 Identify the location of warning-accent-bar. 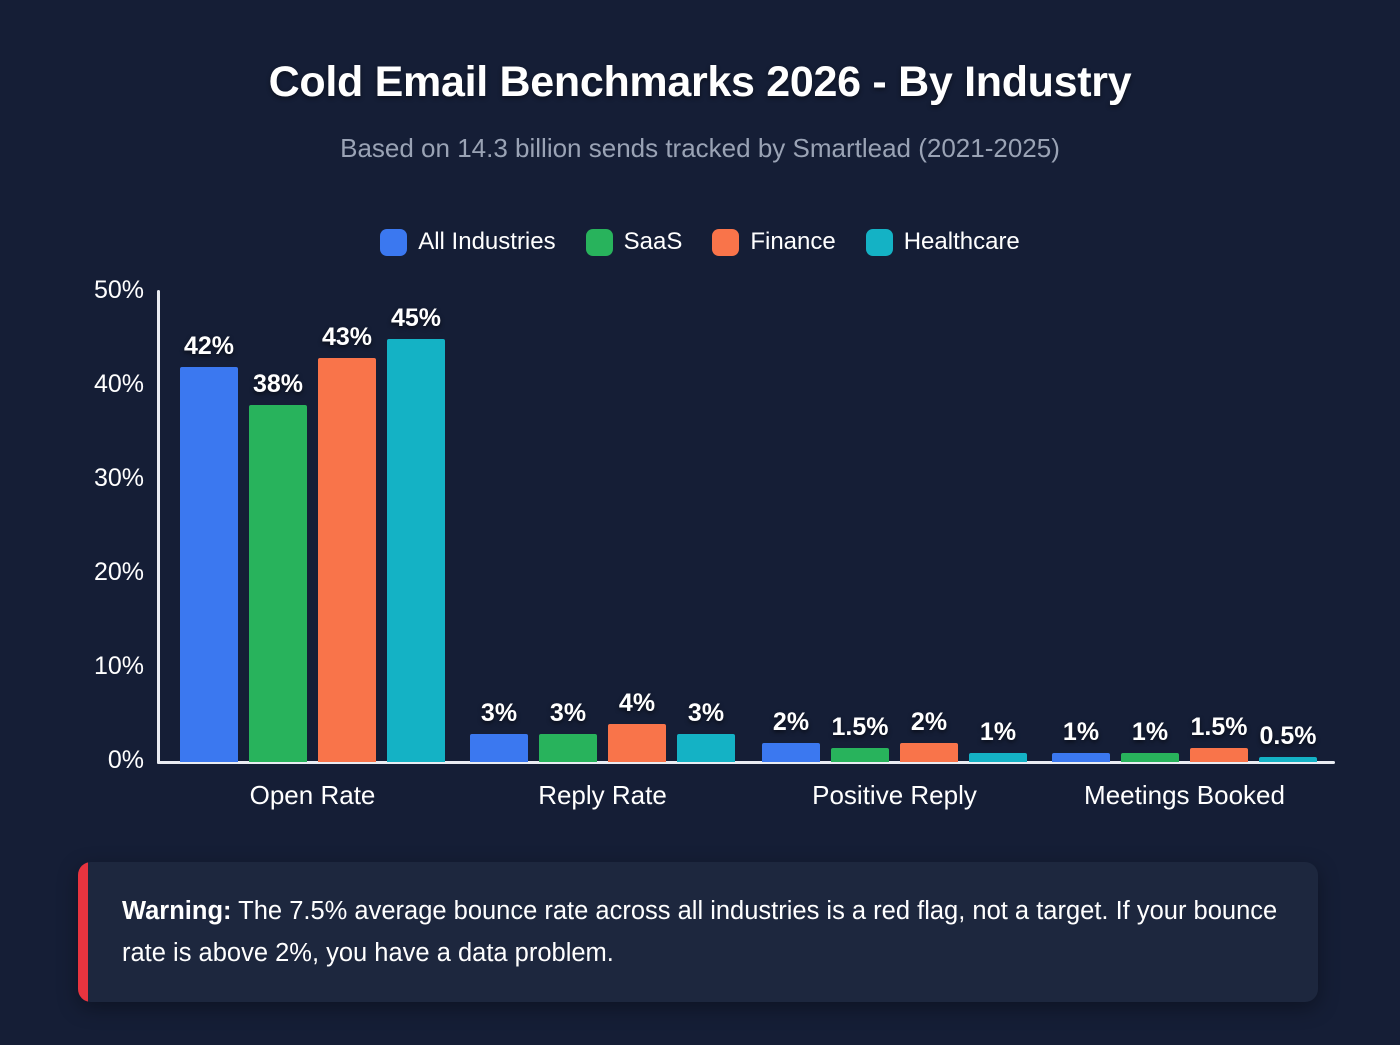
(83, 932).